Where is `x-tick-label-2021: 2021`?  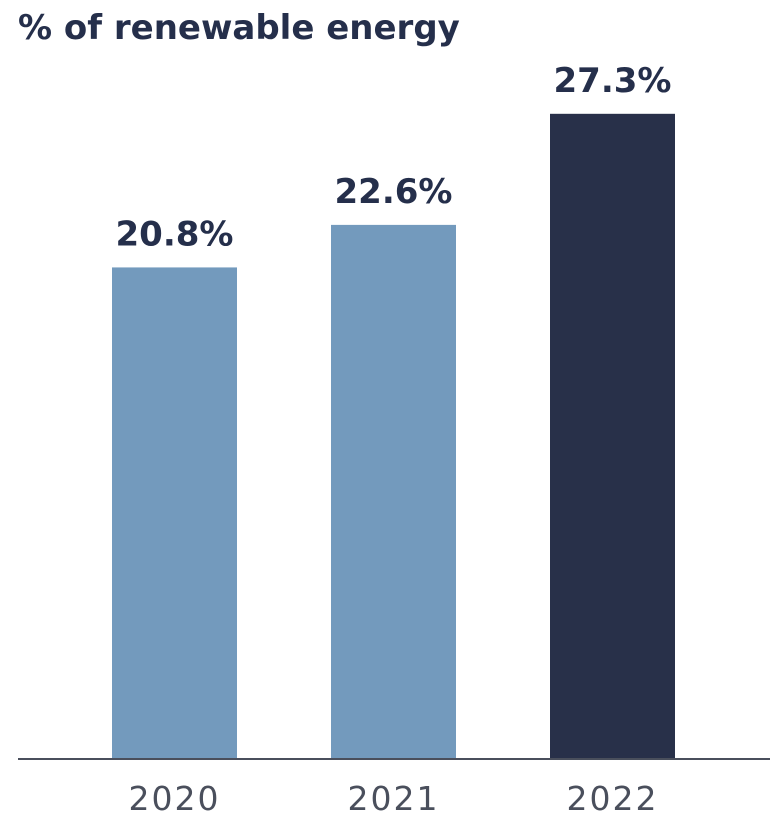
x-tick-label-2021: 2021 is located at coordinates (394, 798).